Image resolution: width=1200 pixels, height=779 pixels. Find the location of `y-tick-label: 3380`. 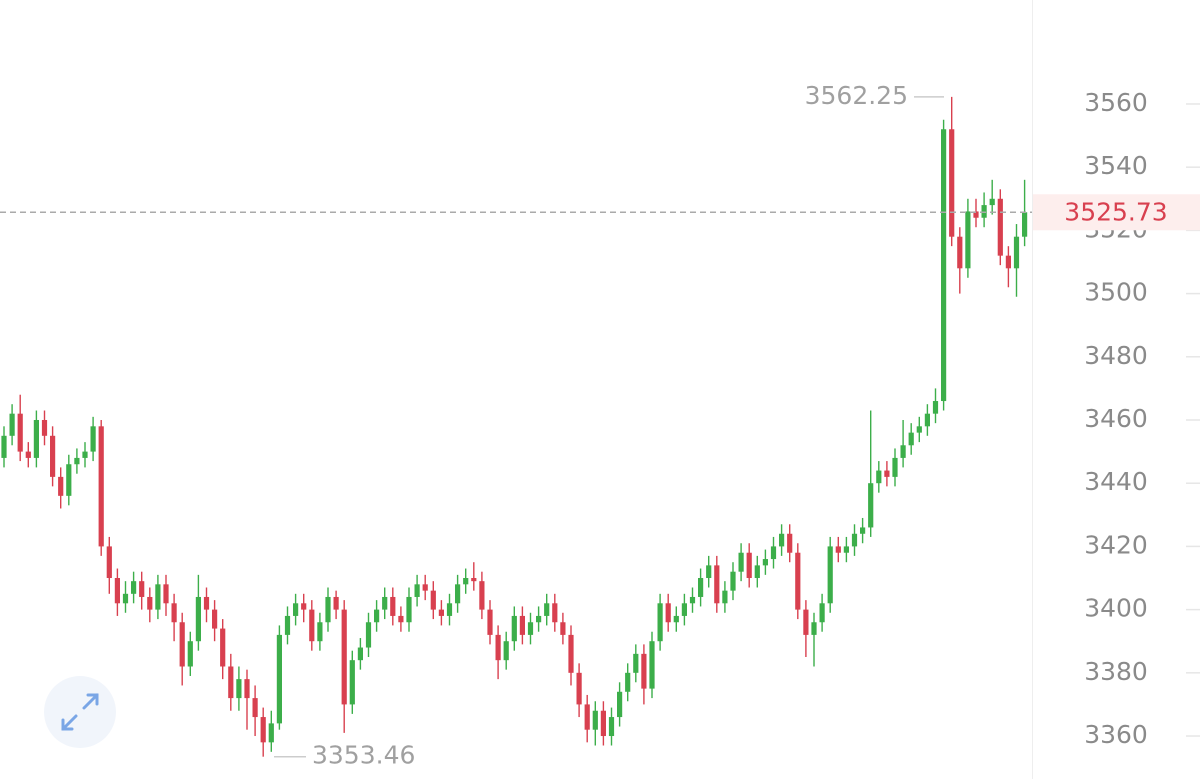

y-tick-label: 3380 is located at coordinates (1116, 671).